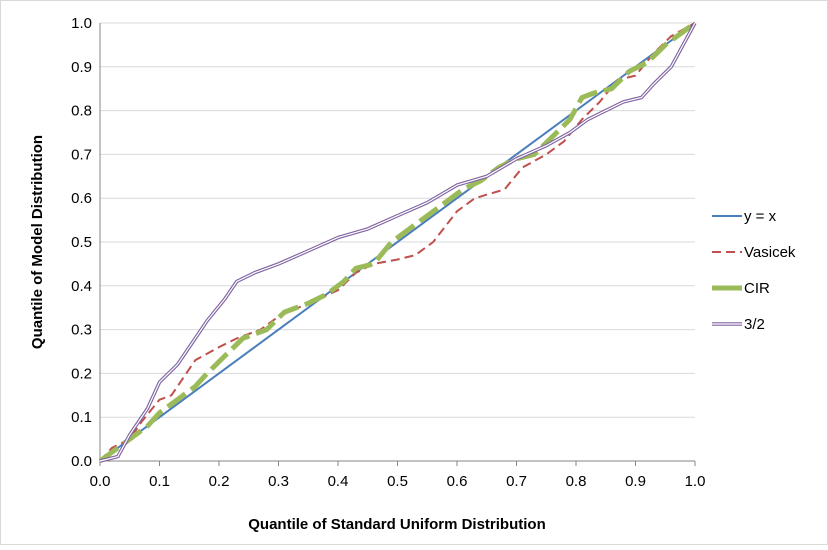 The width and height of the screenshot is (828, 550). Describe the element at coordinates (81, 373) in the screenshot. I see `y-tick-label: 0.2` at that location.